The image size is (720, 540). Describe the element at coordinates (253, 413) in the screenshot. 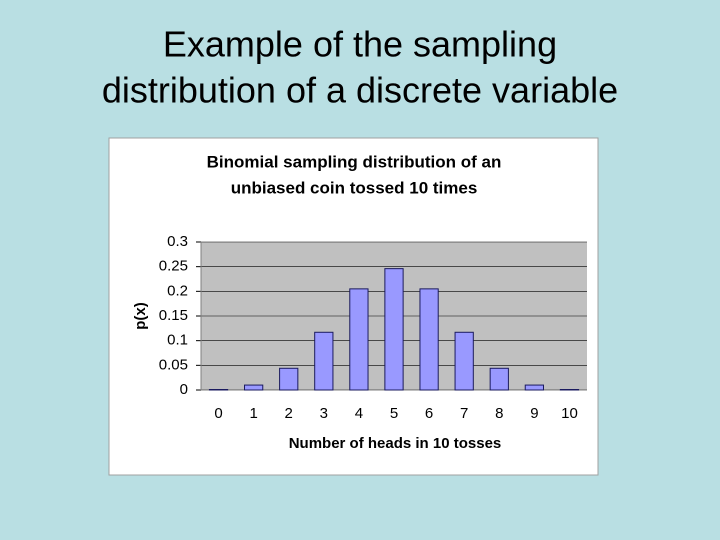

I see `x-tick-label: 1` at that location.